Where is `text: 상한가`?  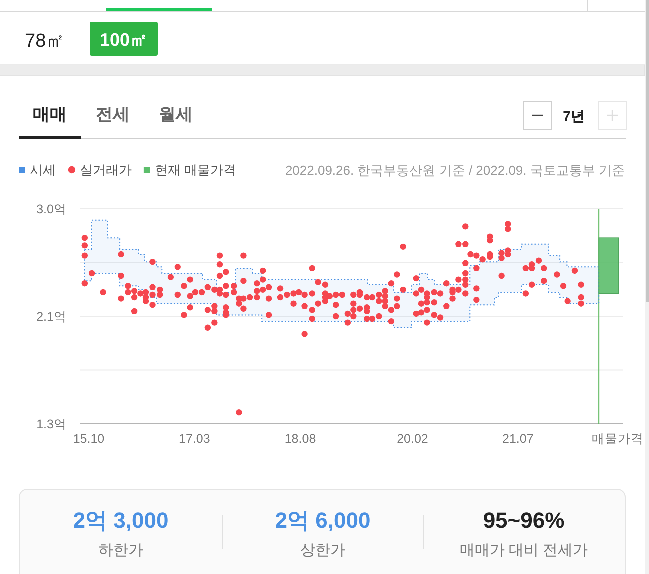 text: 상한가 is located at coordinates (323, 550).